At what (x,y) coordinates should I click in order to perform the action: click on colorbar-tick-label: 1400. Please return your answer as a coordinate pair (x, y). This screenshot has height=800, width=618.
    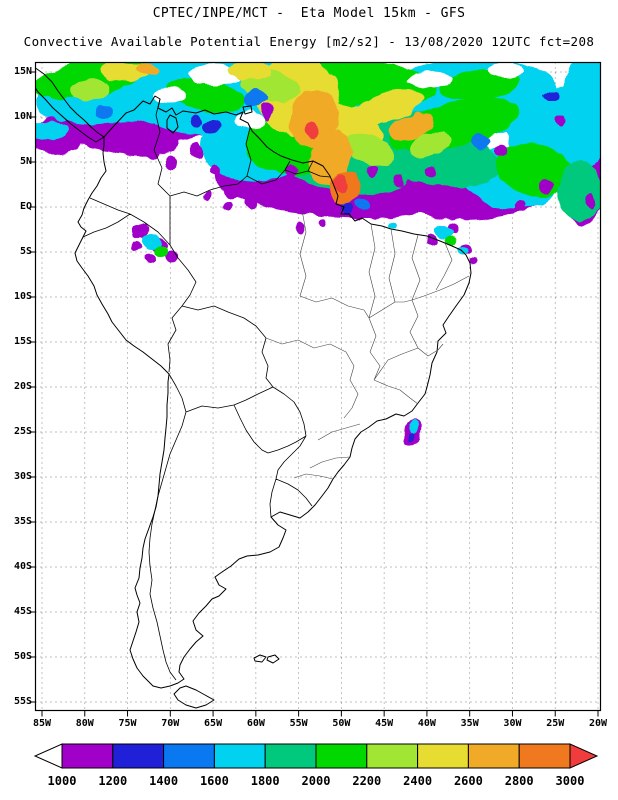
    Looking at the image, I should click on (164, 781).